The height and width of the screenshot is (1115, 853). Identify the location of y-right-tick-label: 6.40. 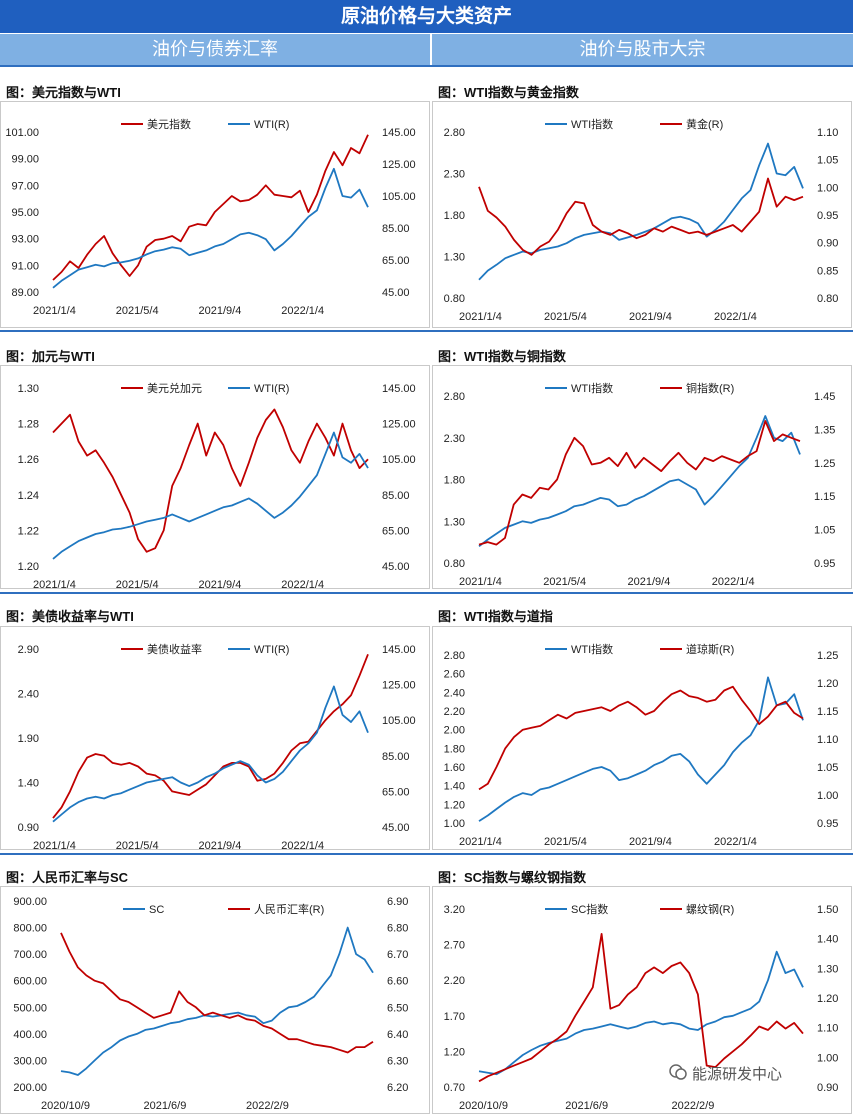
(397, 1035).